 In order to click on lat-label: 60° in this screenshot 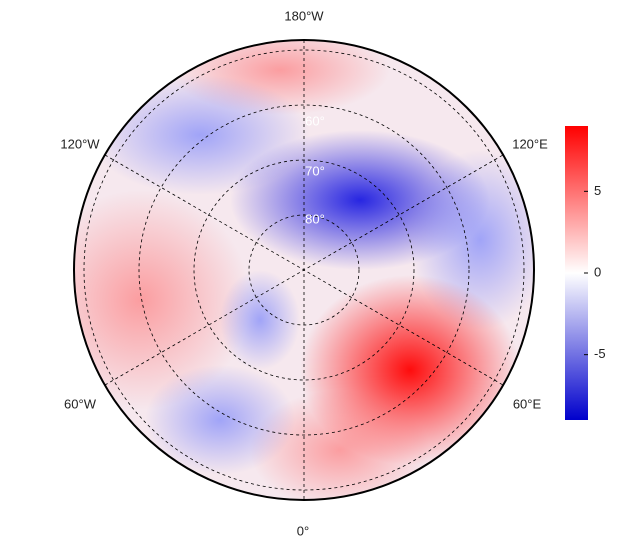, I will do `click(315, 120)`.